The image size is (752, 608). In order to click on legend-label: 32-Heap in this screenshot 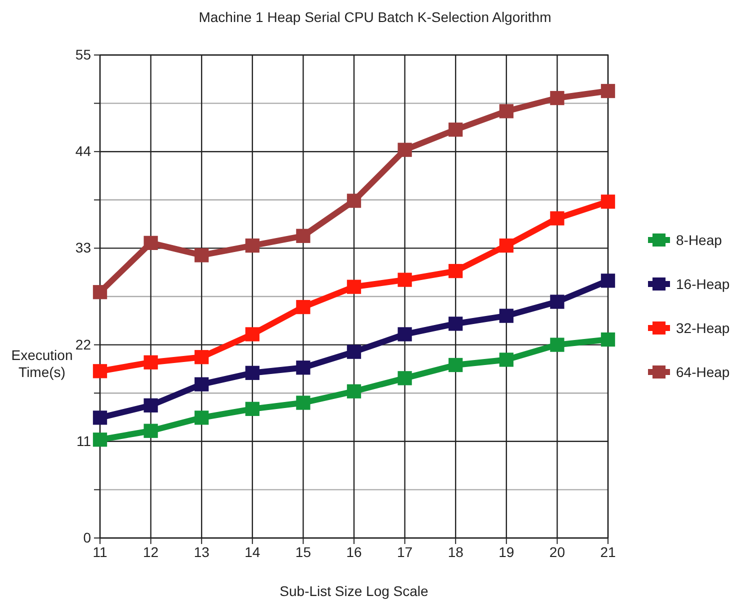, I will do `click(703, 328)`.